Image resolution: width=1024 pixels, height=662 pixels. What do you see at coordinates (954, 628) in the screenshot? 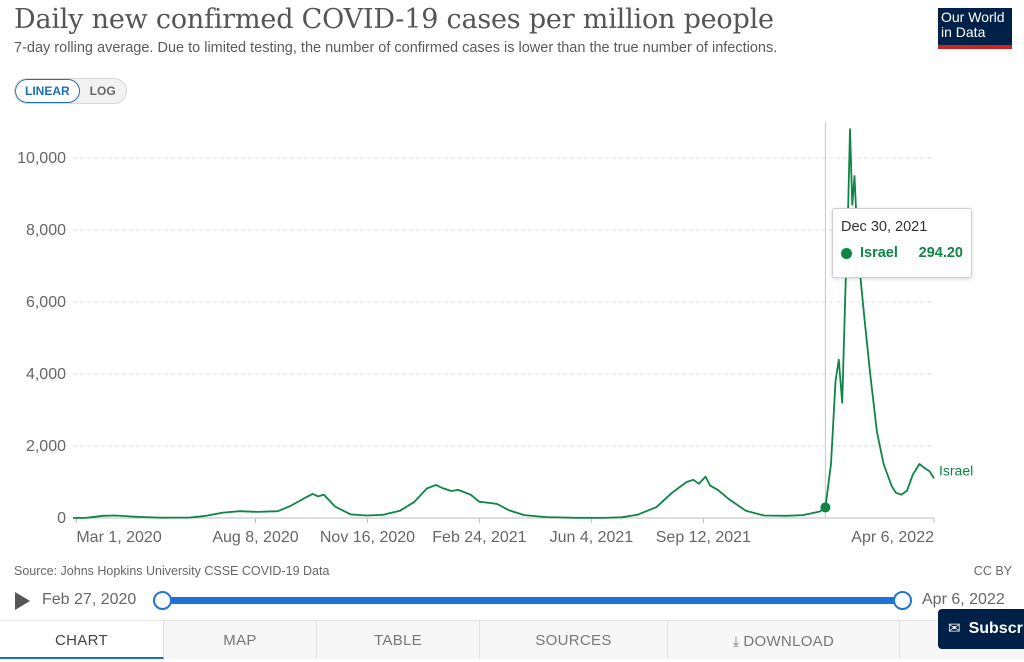
I see `mail-icon: ✉` at bounding box center [954, 628].